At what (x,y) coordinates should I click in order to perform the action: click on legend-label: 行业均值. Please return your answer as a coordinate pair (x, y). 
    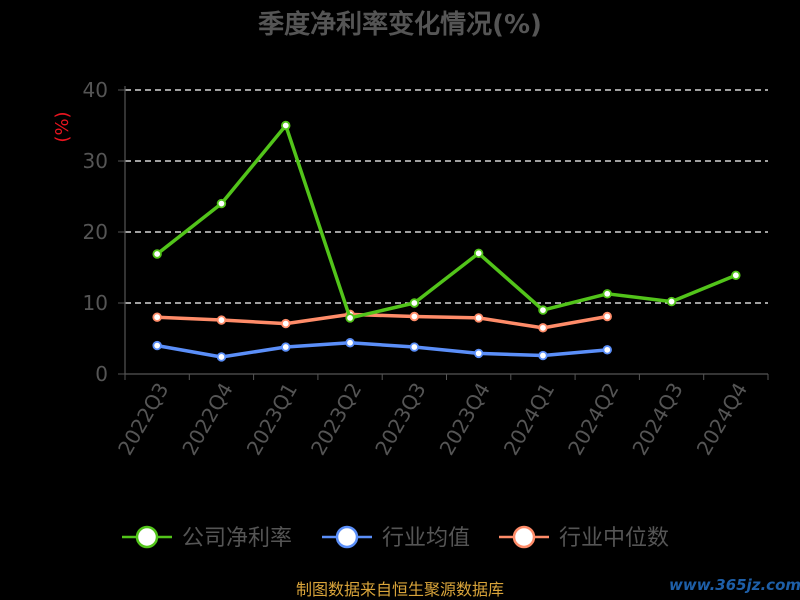
    Looking at the image, I should click on (426, 538).